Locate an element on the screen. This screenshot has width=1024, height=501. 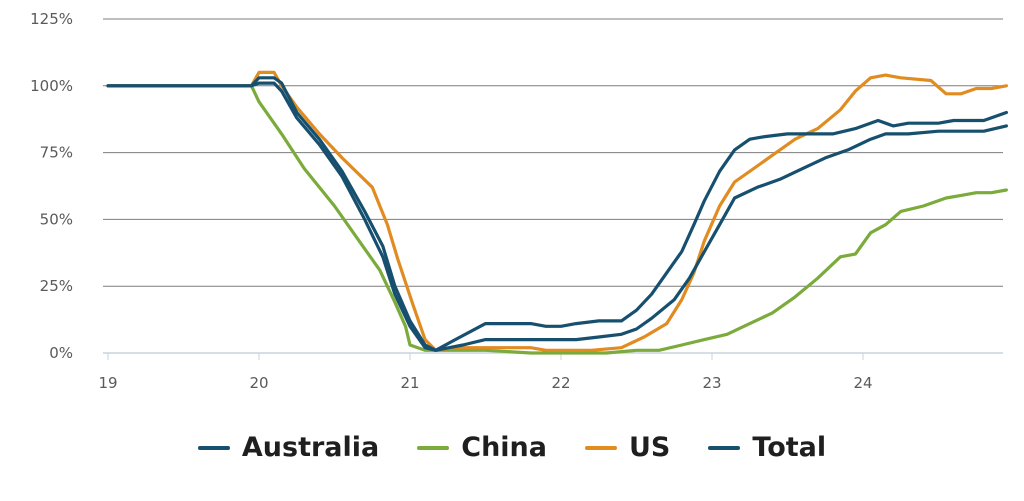
y-tick-label: 0% is located at coordinates (61, 353).